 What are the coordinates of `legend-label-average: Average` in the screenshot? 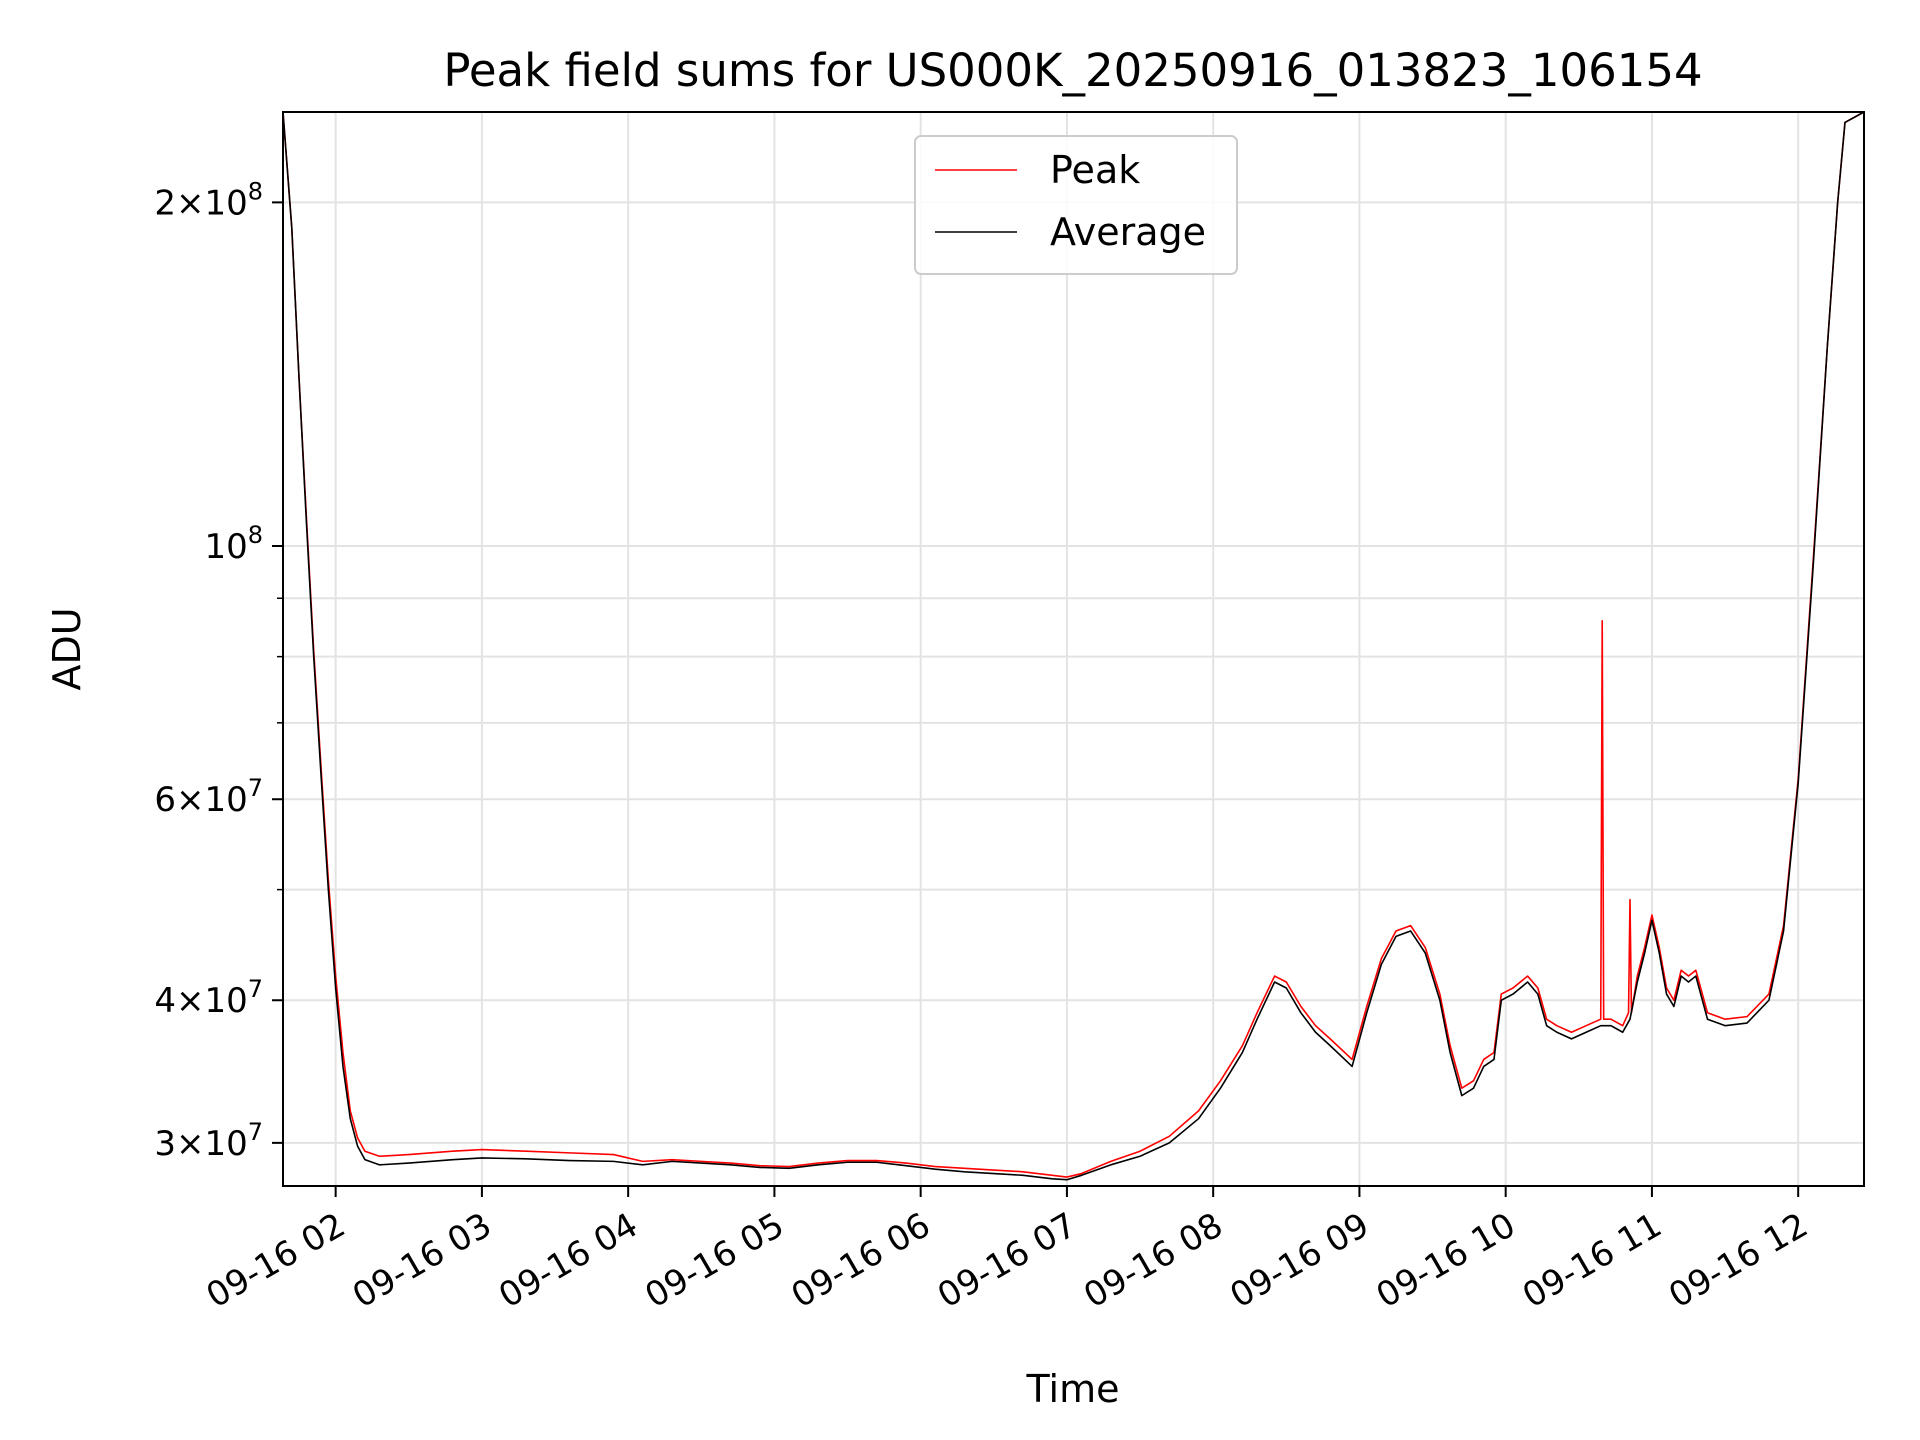 It's located at (1128, 232).